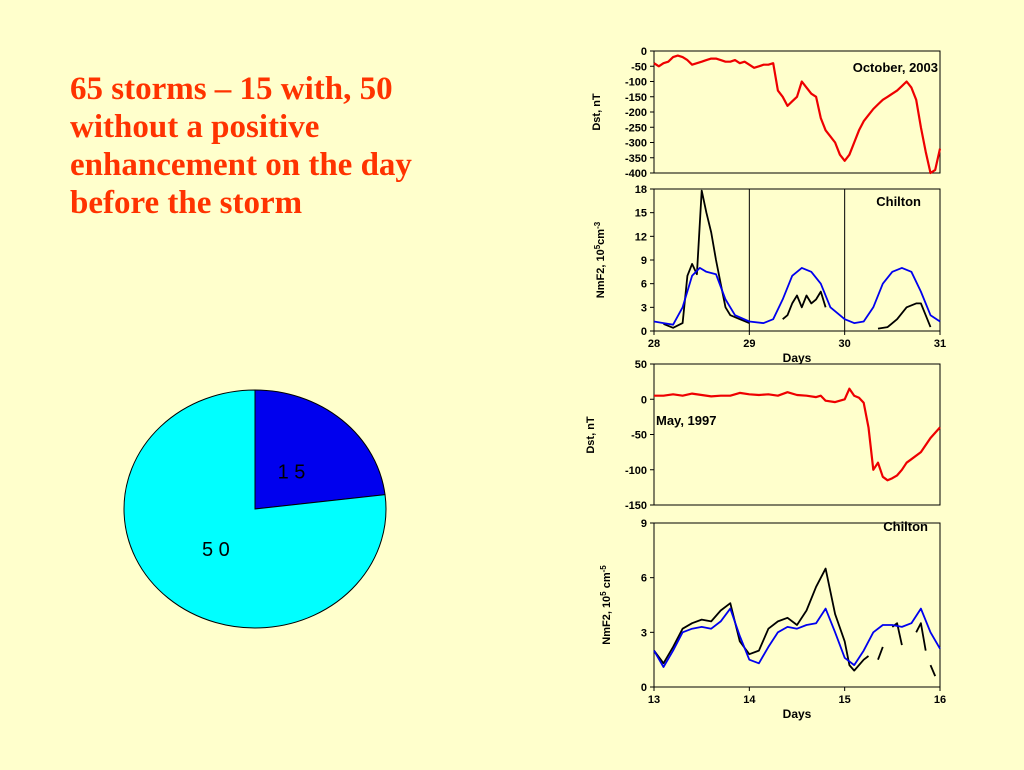 This screenshot has height=770, width=1024. What do you see at coordinates (749, 344) in the screenshot?
I see `x-tick-label: 29` at bounding box center [749, 344].